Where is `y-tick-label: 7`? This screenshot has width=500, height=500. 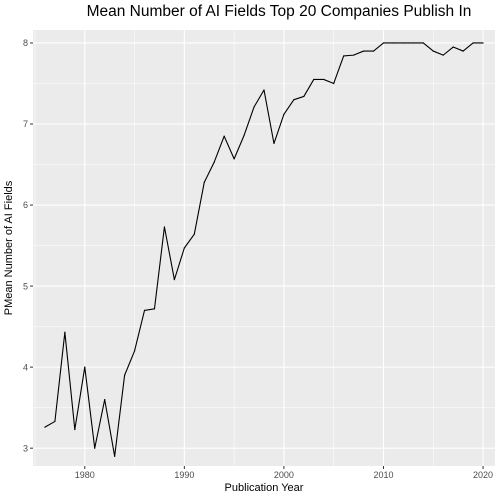 y-tick-label: 7 is located at coordinates (25, 124).